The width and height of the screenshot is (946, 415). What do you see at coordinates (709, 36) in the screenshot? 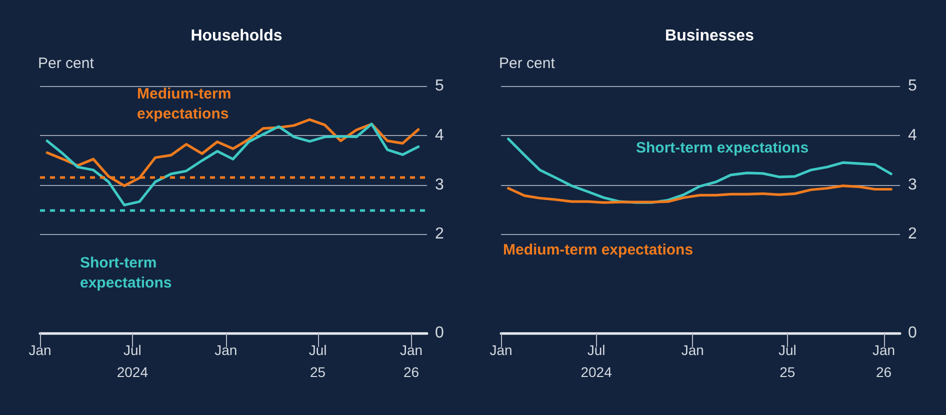
I see `chart-title: Businesses` at bounding box center [709, 36].